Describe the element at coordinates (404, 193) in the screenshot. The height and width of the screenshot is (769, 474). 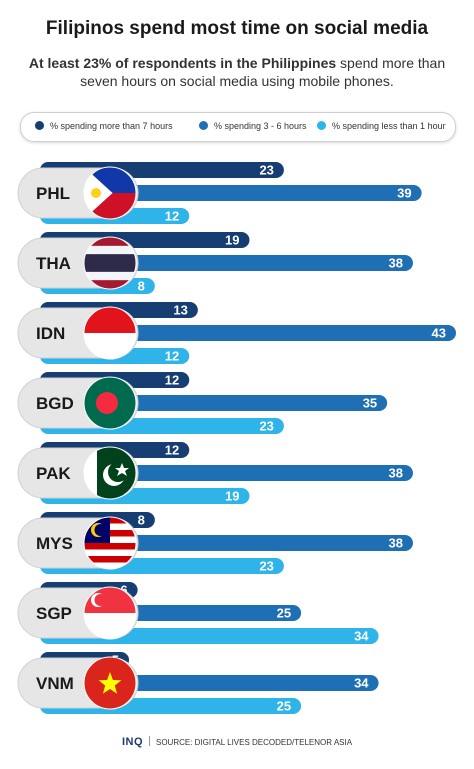
I see `data-label: 39` at that location.